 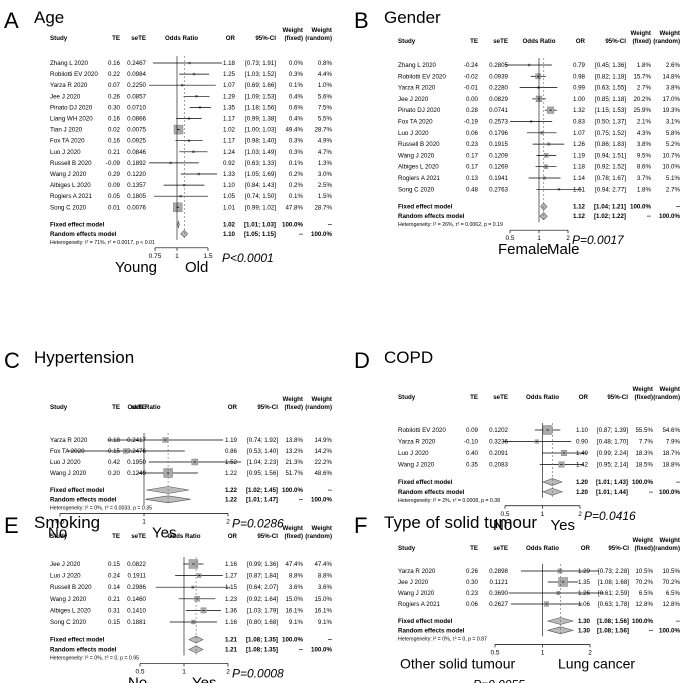 I want to click on study-weight-random: 5.1%, so click(x=673, y=178).